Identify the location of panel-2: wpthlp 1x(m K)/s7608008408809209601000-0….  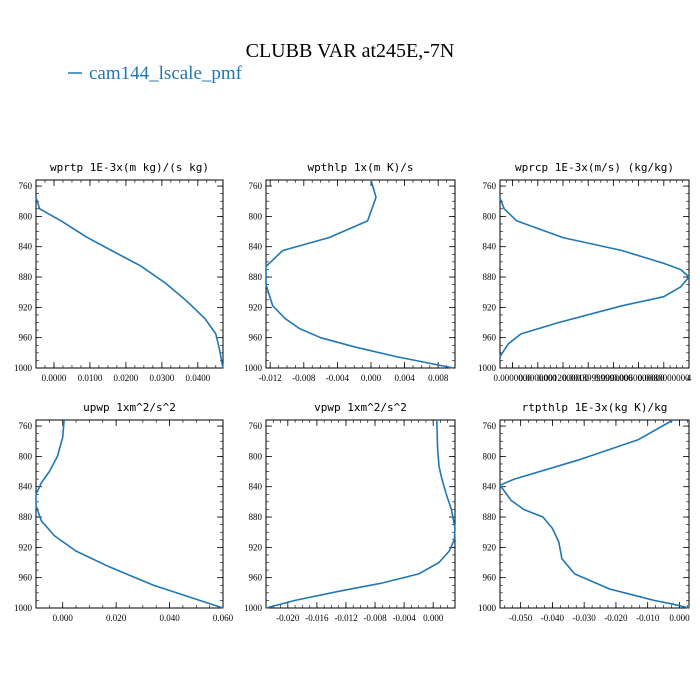
(350, 272).